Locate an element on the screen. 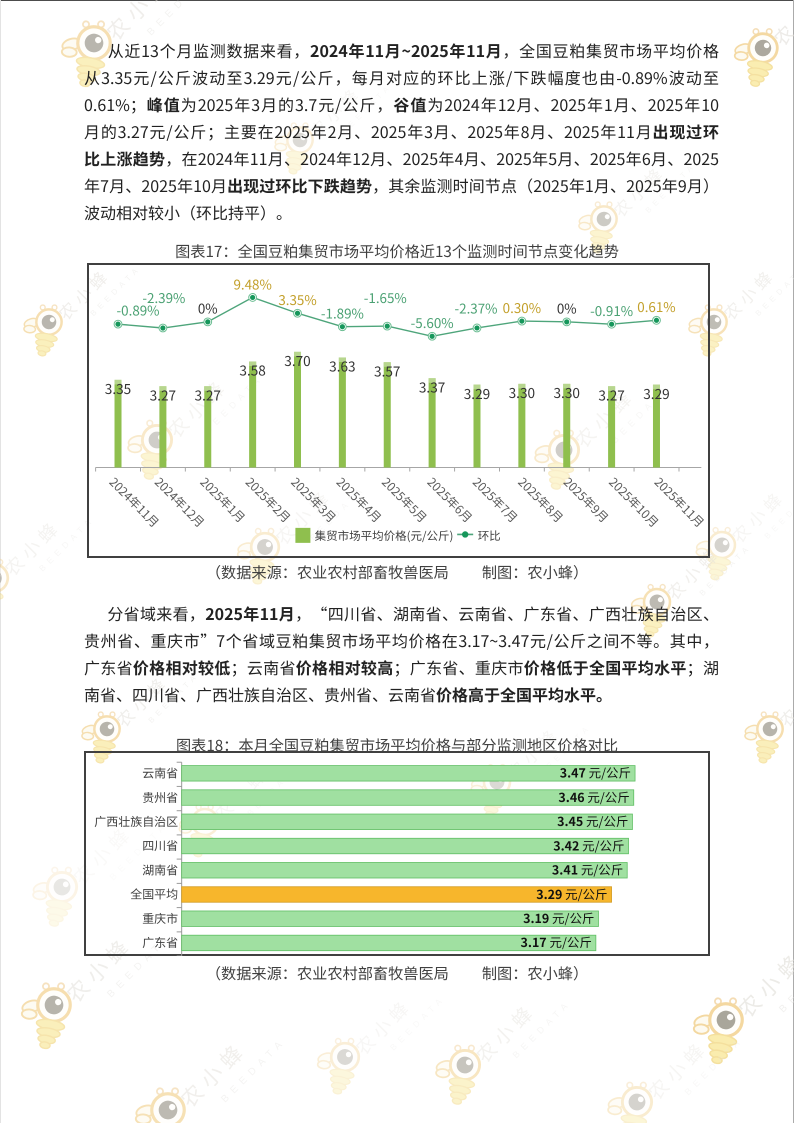  svg-text: 0.61% is located at coordinates (656, 307).